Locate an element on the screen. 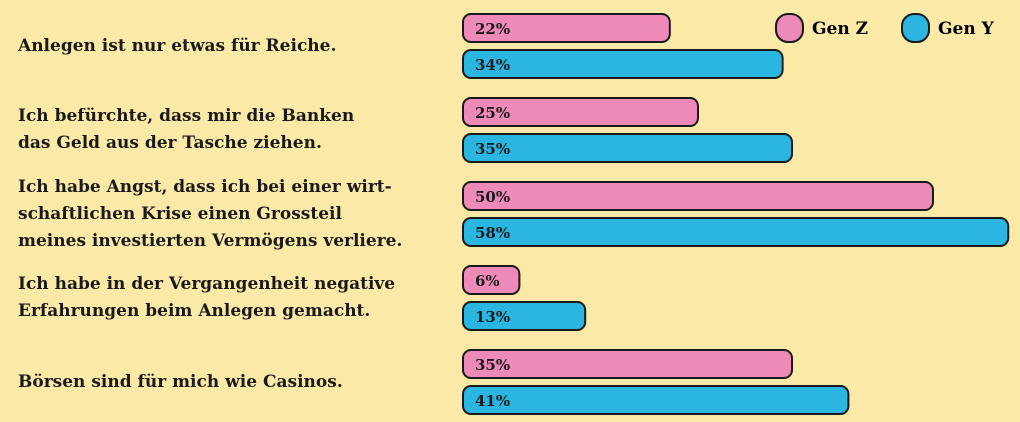  bar-value-label: 6% is located at coordinates (487, 281).